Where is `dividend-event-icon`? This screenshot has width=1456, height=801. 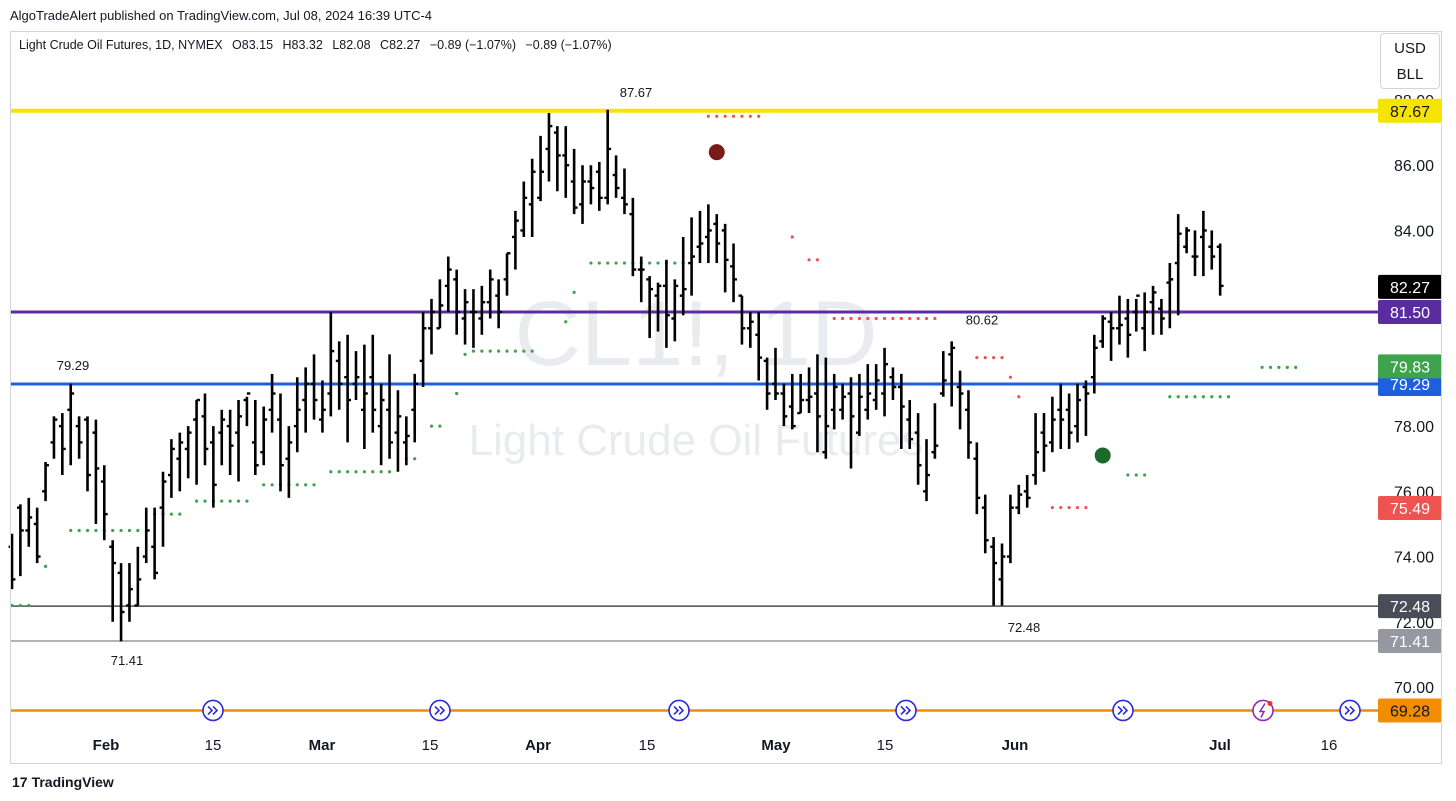 dividend-event-icon is located at coordinates (1263, 710).